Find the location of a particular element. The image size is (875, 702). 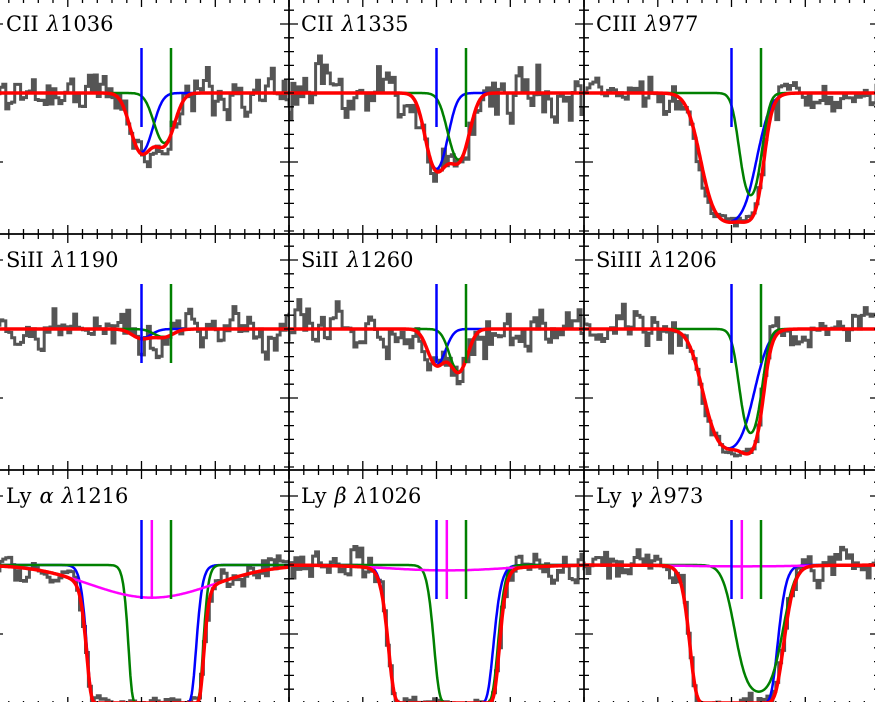

rest-wavelength: 1260 is located at coordinates (386, 260).